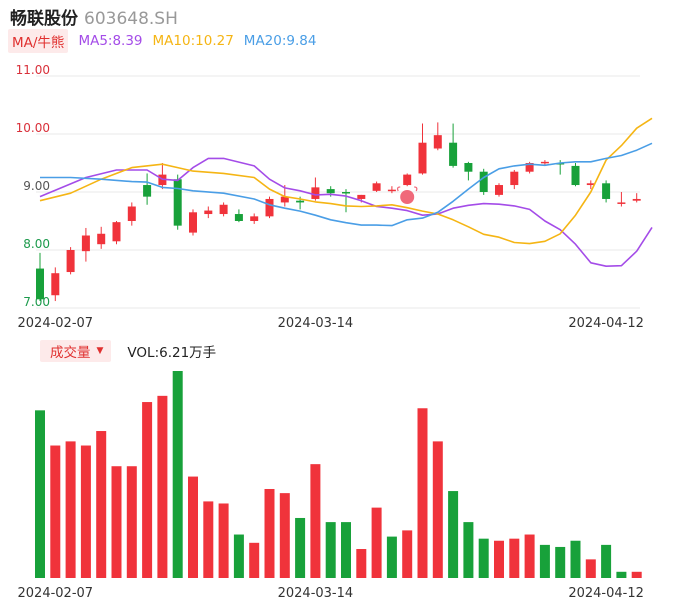  Describe the element at coordinates (56, 323) in the screenshot. I see `price-date-label: 2024-02-07` at that location.